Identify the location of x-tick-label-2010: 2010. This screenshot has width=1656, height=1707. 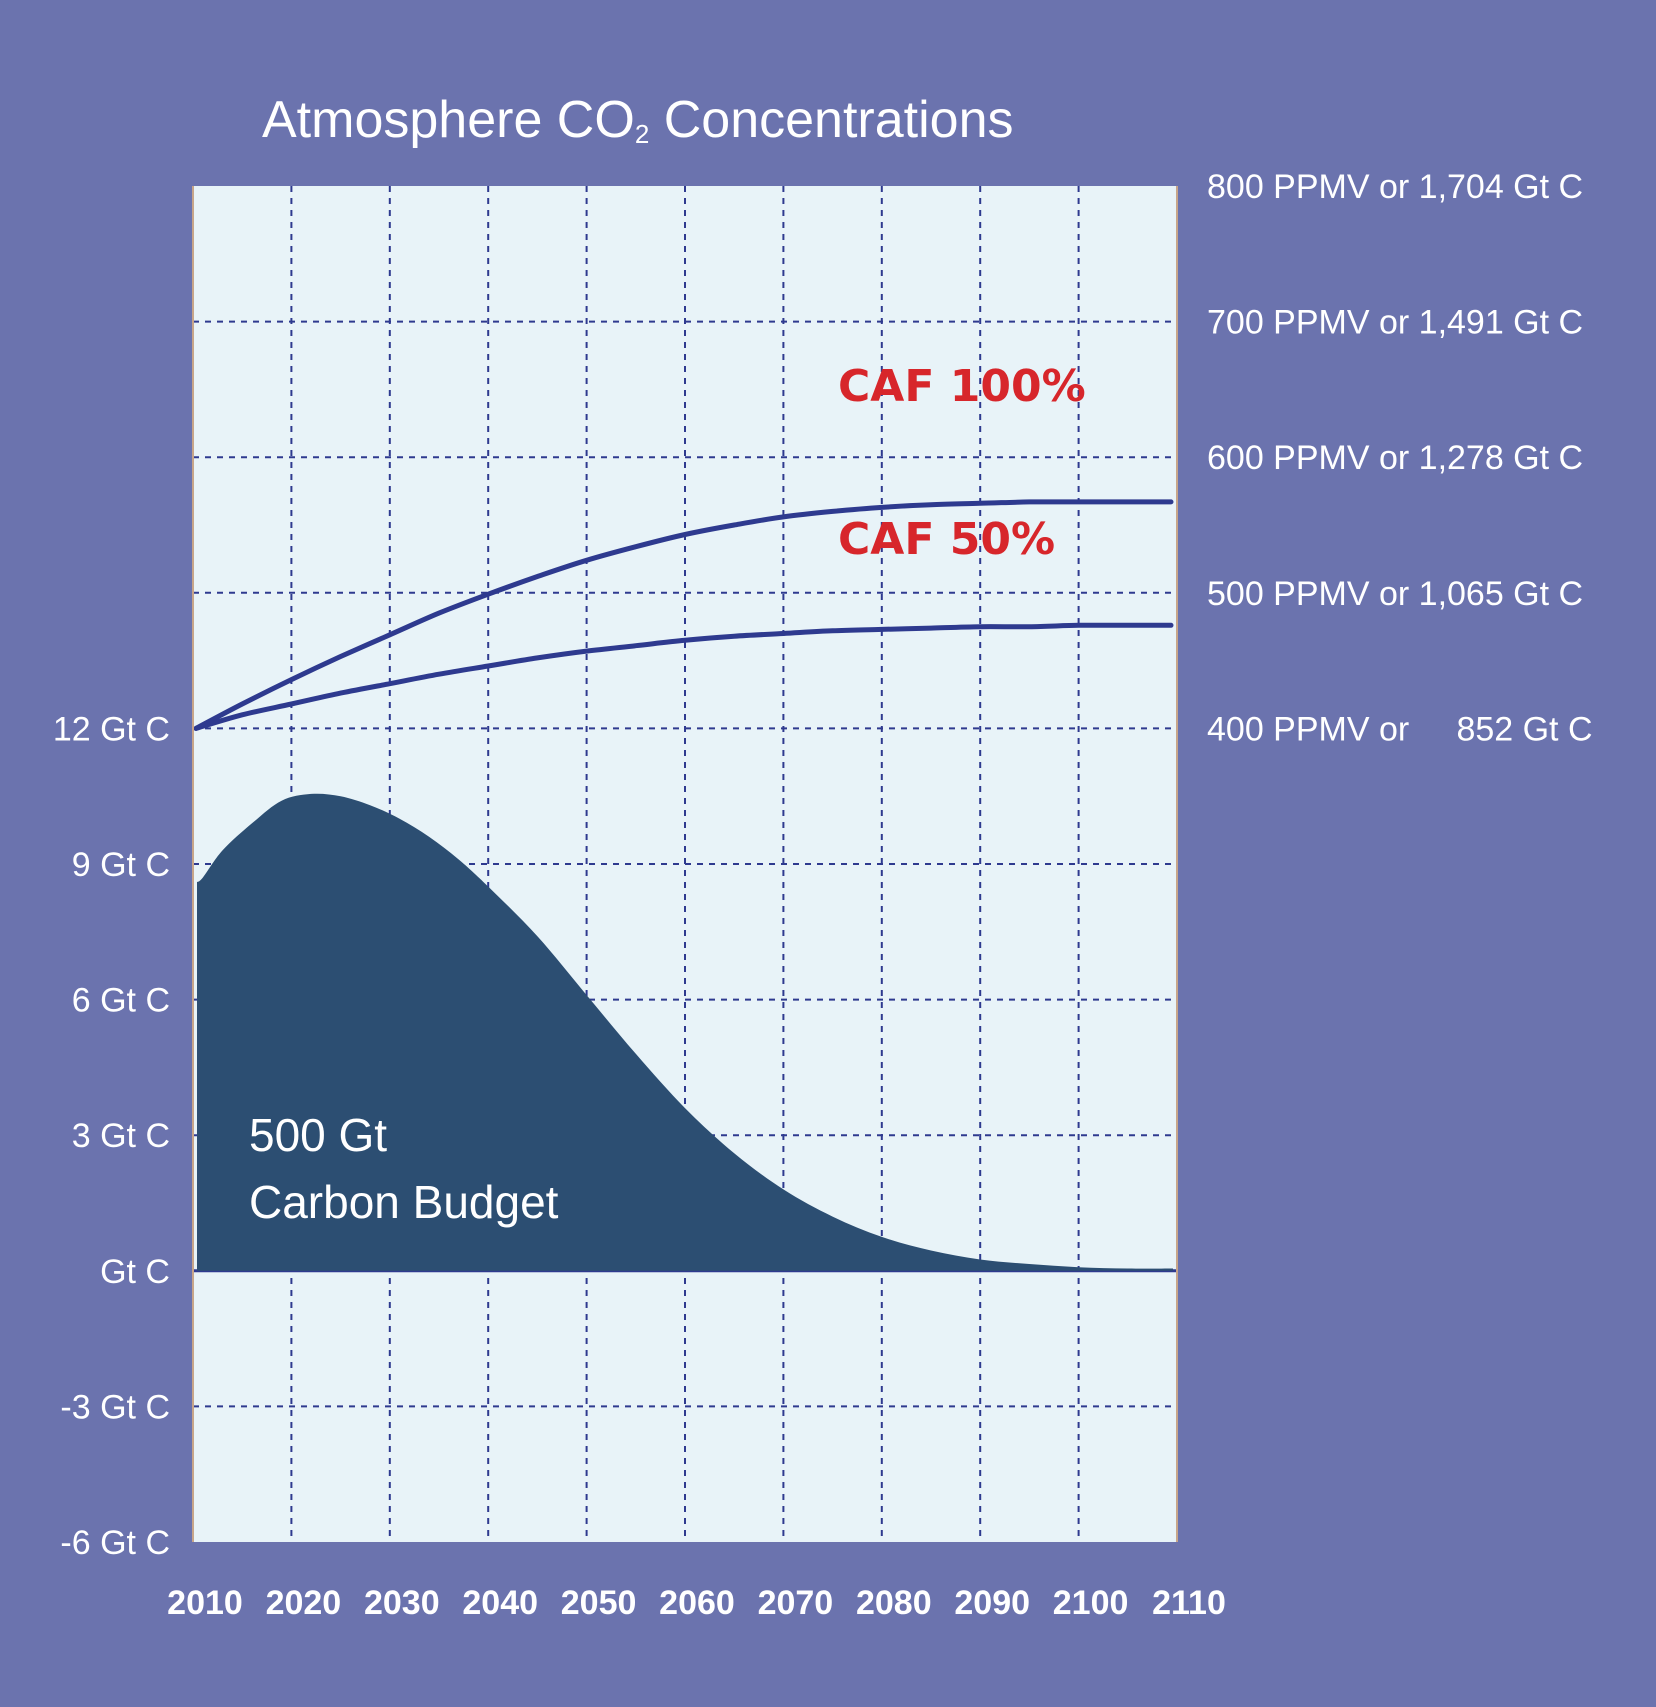
(205, 1603).